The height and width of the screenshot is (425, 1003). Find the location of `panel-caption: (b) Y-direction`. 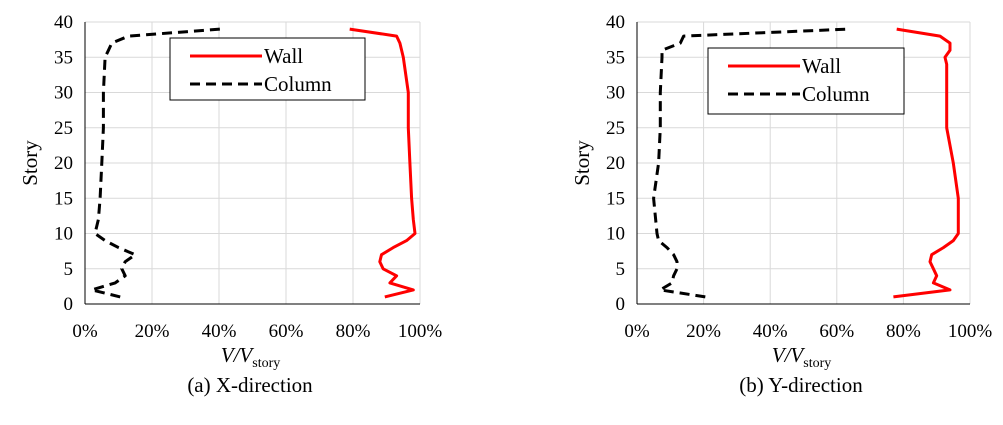

panel-caption: (b) Y-direction is located at coordinates (801, 385).